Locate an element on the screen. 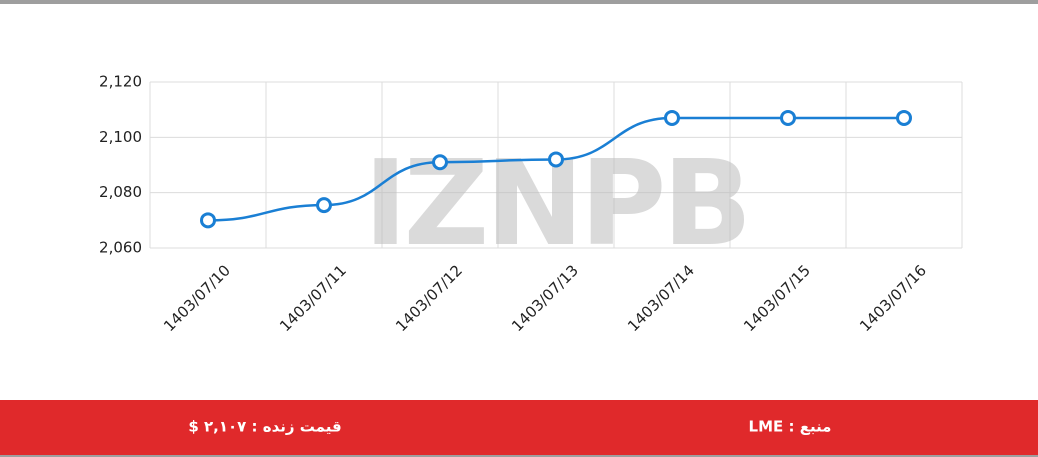 This screenshot has width=1038, height=457. top-bar is located at coordinates (519, 2).